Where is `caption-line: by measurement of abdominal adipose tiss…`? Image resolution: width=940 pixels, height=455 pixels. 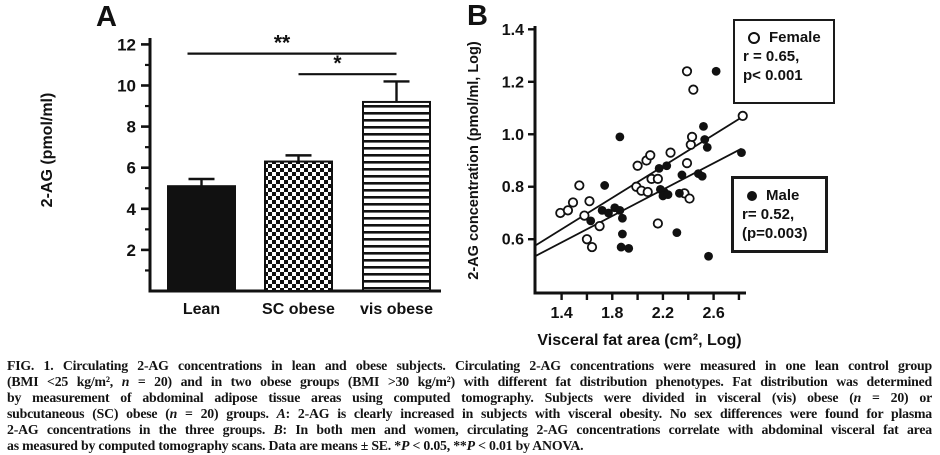 caption-line: by measurement of abdominal adipose tiss… is located at coordinates (469, 398).